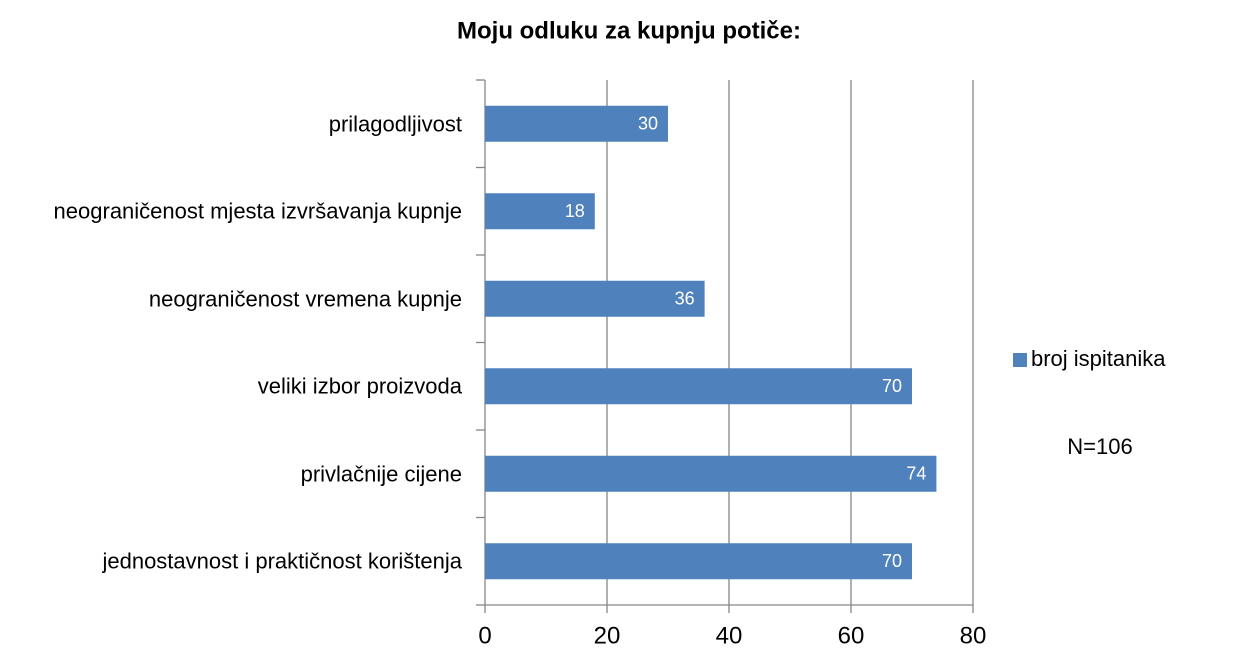  What do you see at coordinates (648, 124) in the screenshot?
I see `data-label: 30` at bounding box center [648, 124].